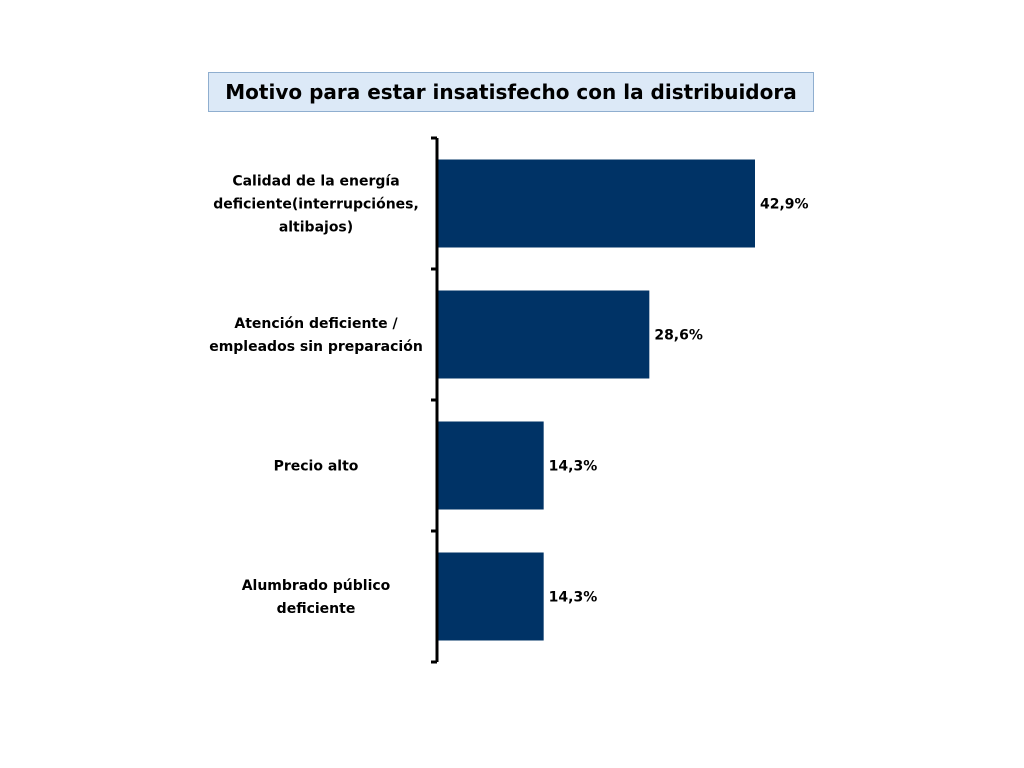 The image size is (1024, 768). I want to click on category-label-line: Calidad de la energía, so click(315, 182).